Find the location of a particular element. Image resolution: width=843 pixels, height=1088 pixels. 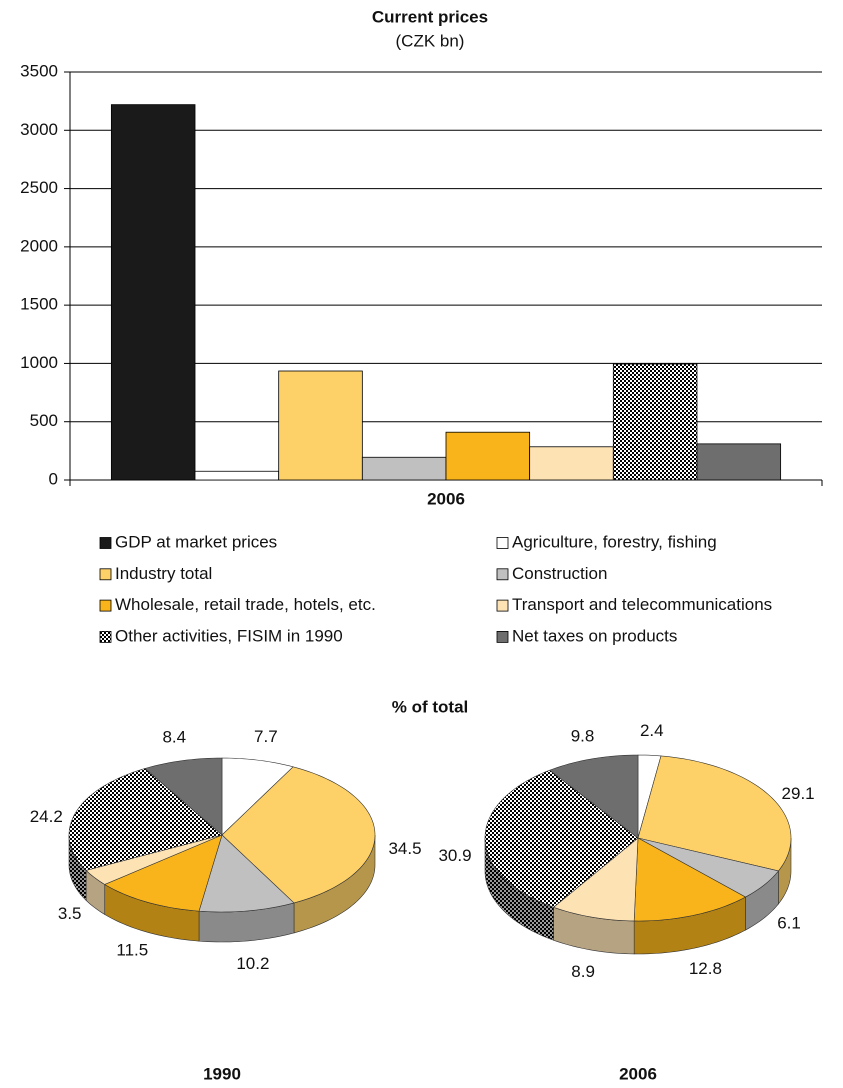

legend-label: Construction is located at coordinates (559, 573).